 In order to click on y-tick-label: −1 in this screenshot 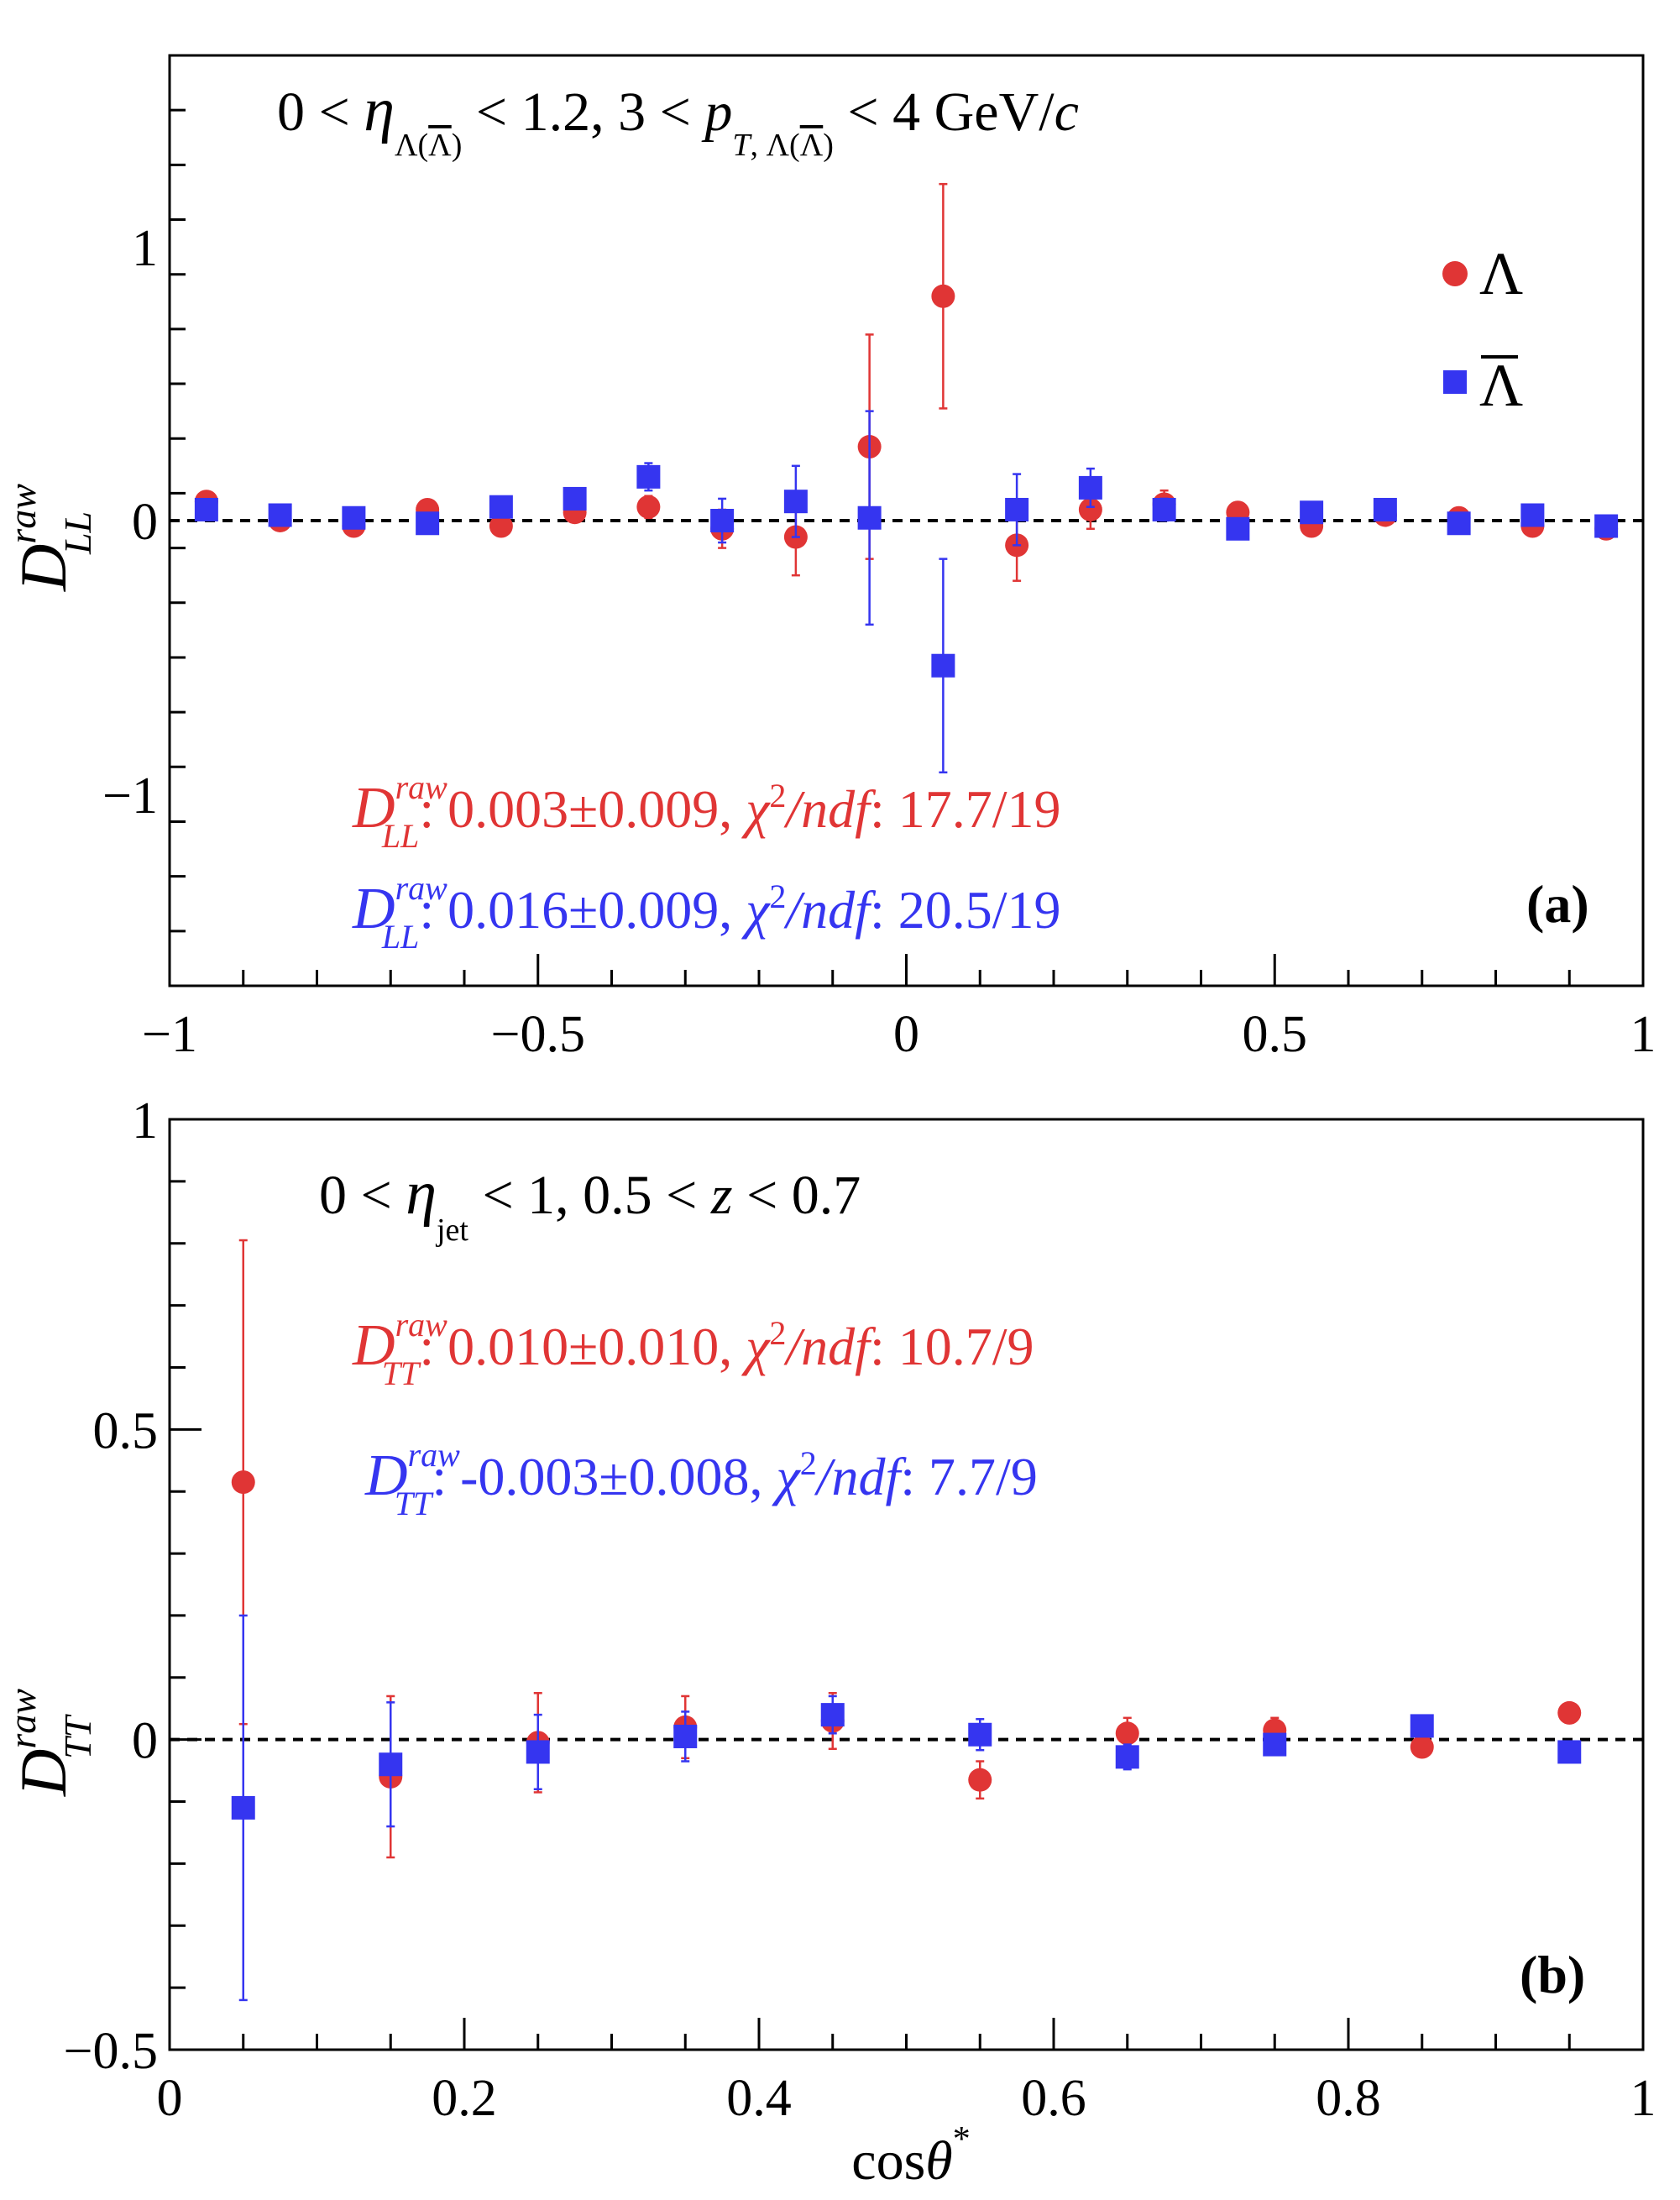, I will do `click(130, 796)`.